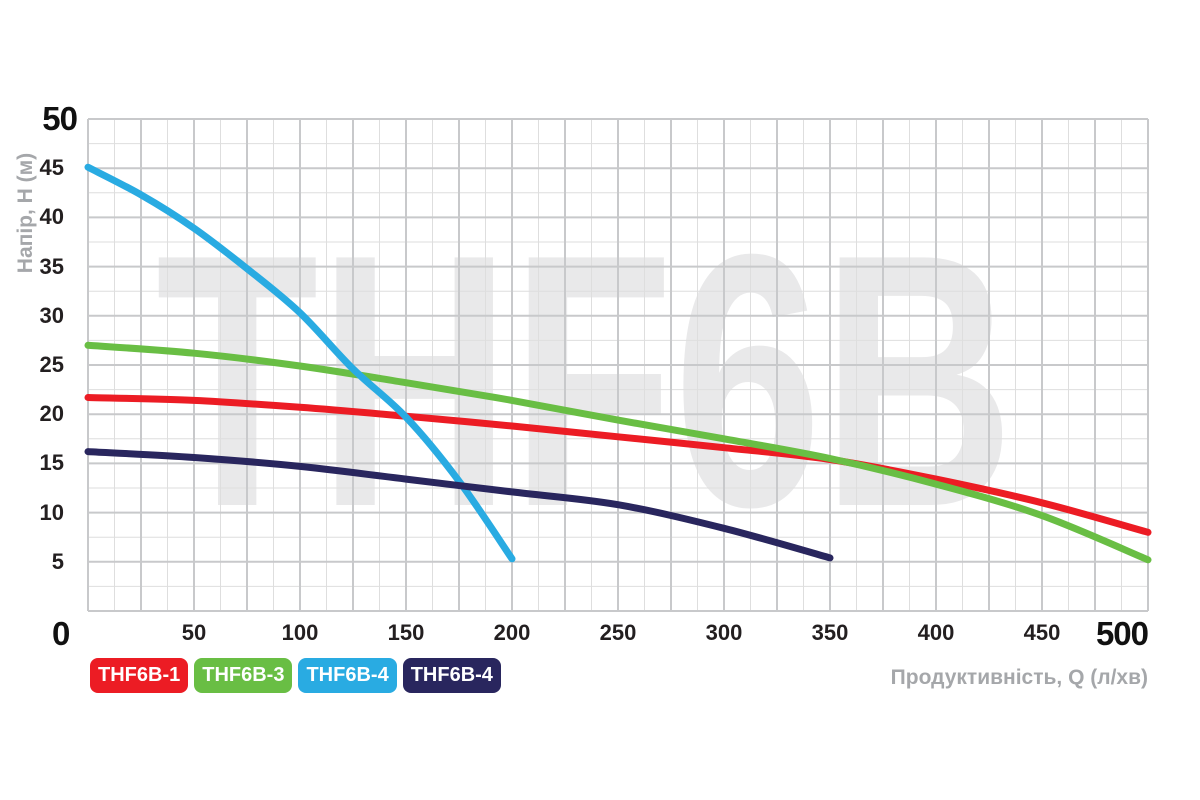 This screenshot has width=1200, height=800. What do you see at coordinates (51, 266) in the screenshot?
I see `y-tick-label-35: 35` at bounding box center [51, 266].